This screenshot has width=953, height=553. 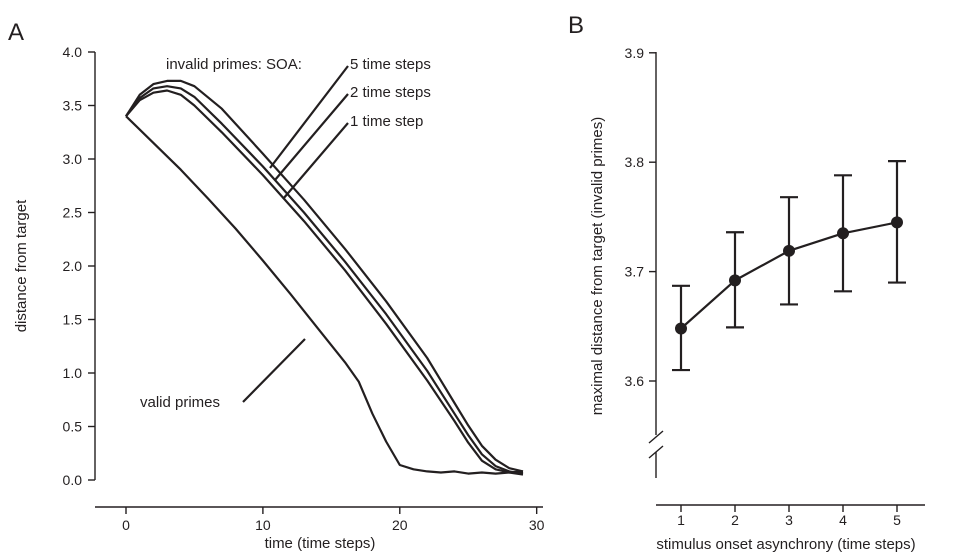 What do you see at coordinates (843, 520) in the screenshot?
I see `panel-b-x-tick-label: 4` at bounding box center [843, 520].